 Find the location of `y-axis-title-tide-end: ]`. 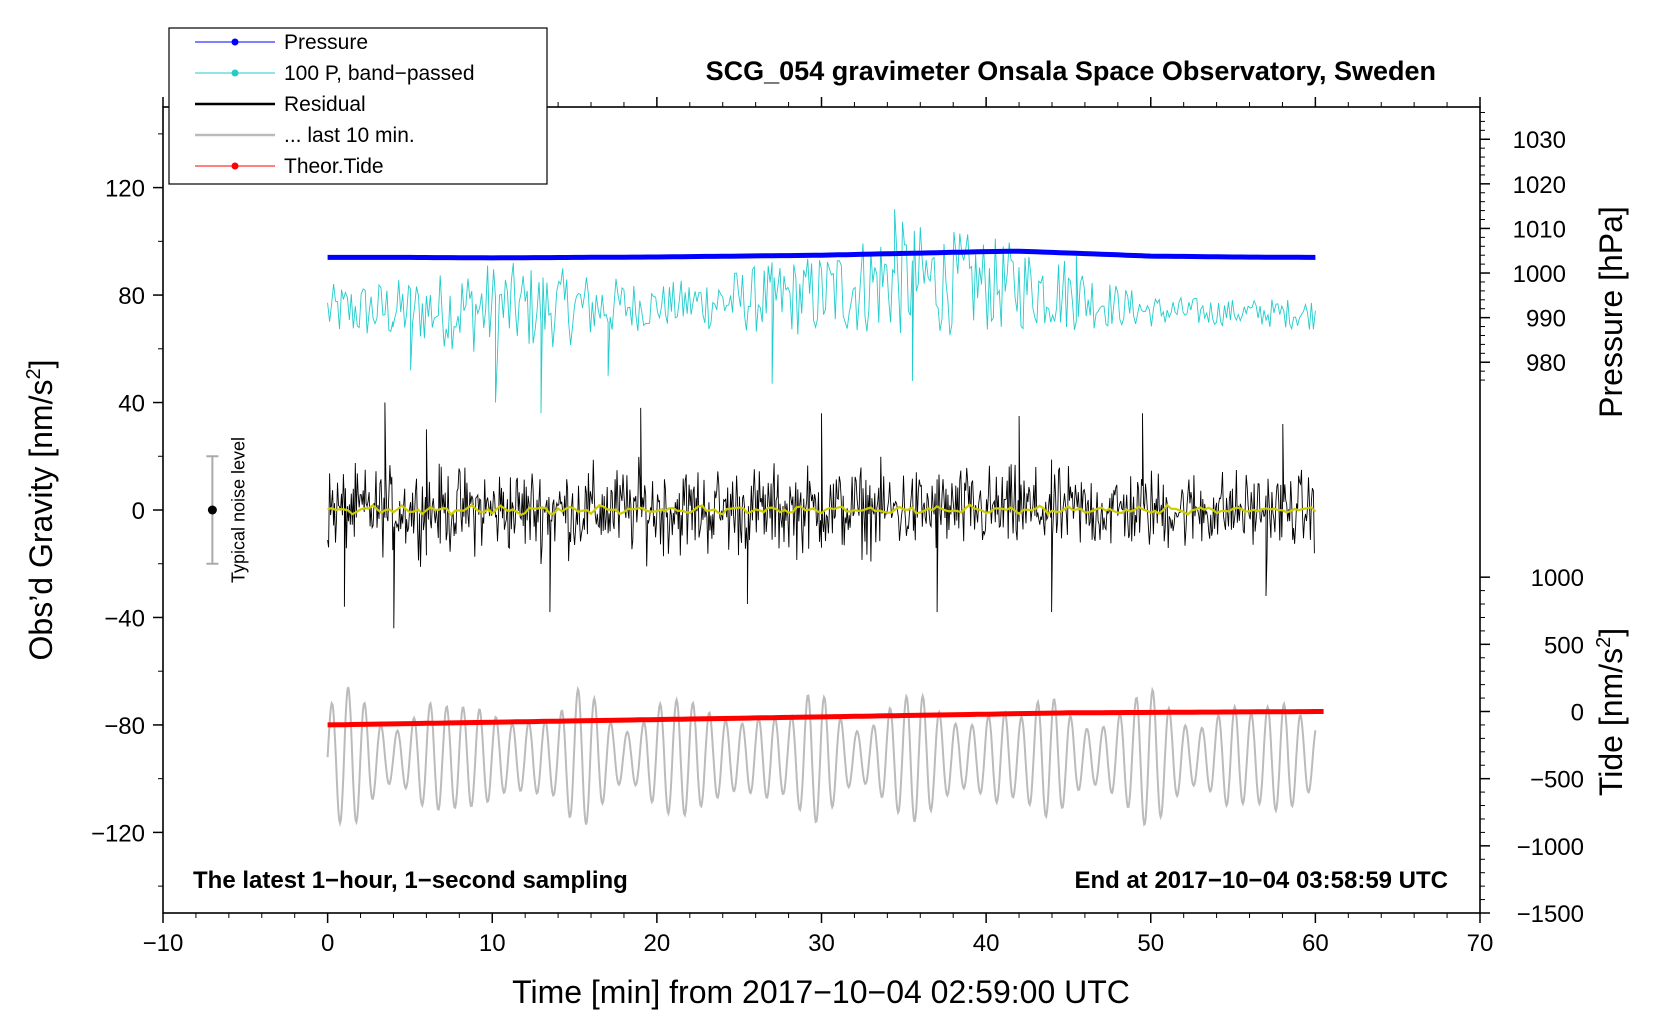

y-axis-title-tide-end: ] is located at coordinates (1611, 632).